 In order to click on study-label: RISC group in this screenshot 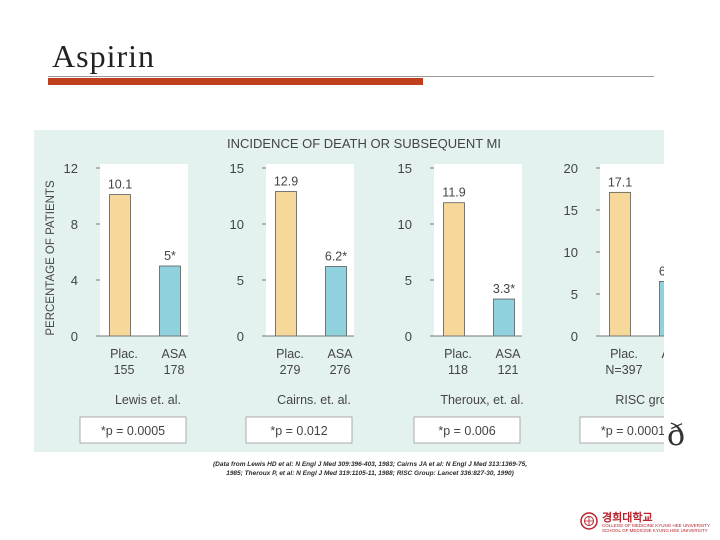, I will do `click(639, 400)`.